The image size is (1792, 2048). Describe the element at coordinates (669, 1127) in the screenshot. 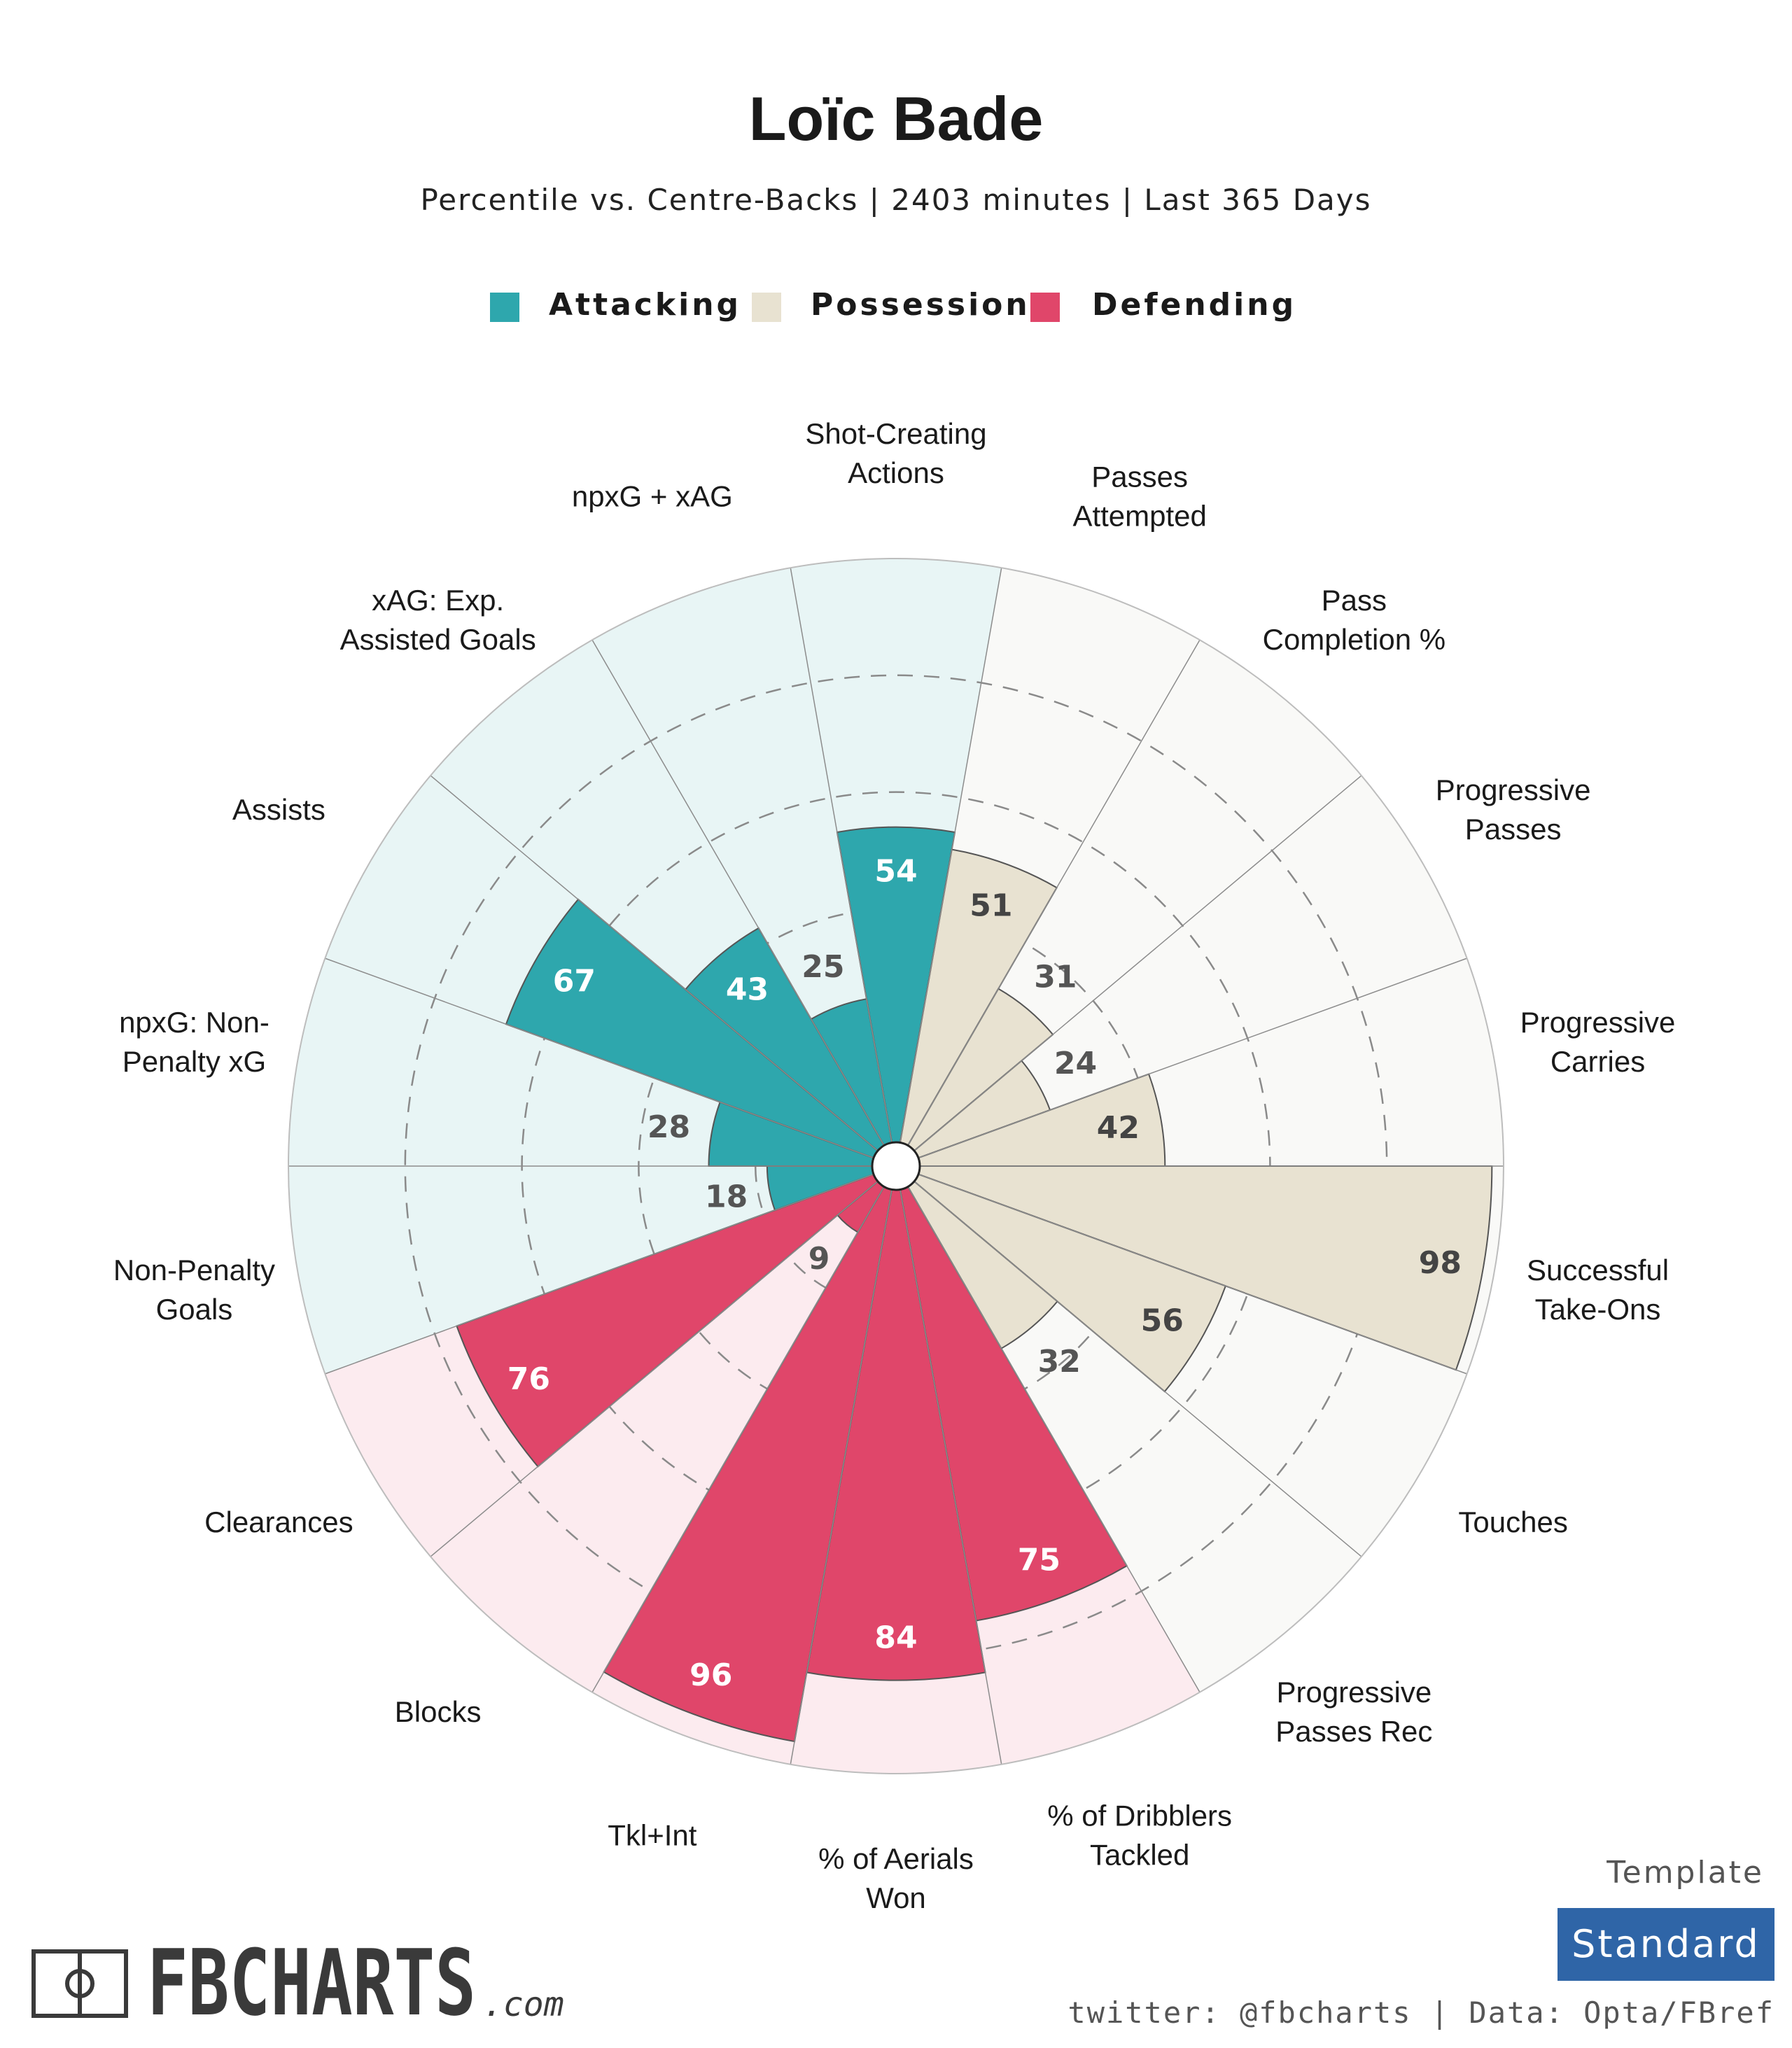

I see `value-label: 28` at that location.